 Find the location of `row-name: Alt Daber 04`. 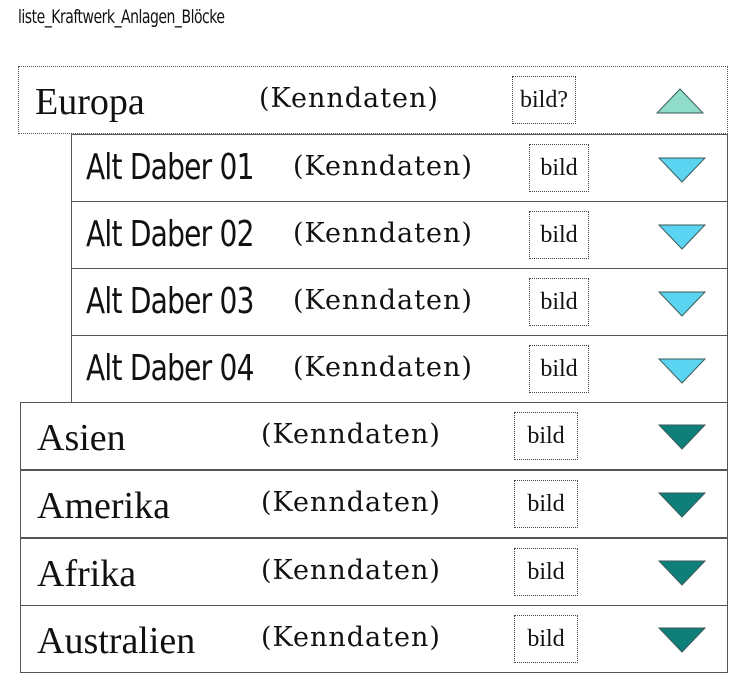

row-name: Alt Daber 04 is located at coordinates (170, 368).